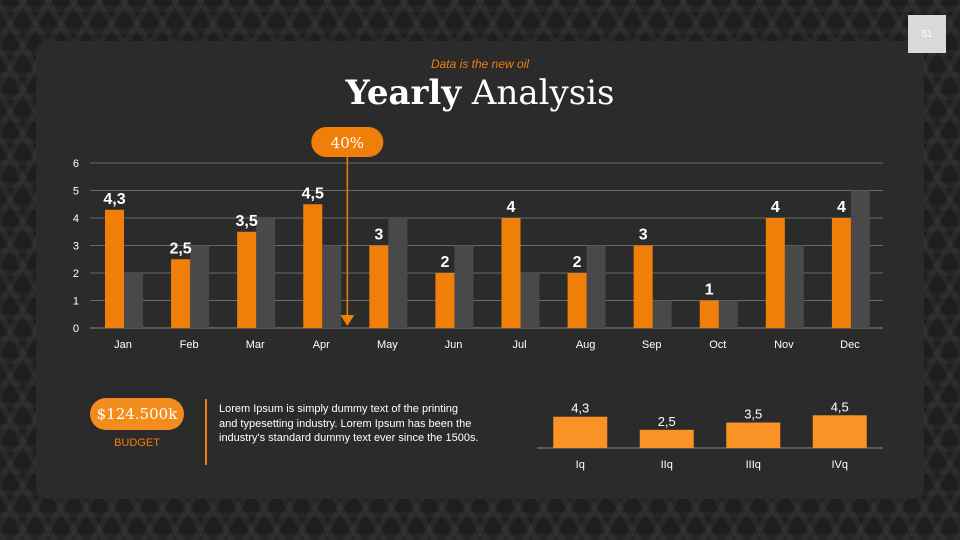  I want to click on title-regular: Analysis, so click(538, 93).